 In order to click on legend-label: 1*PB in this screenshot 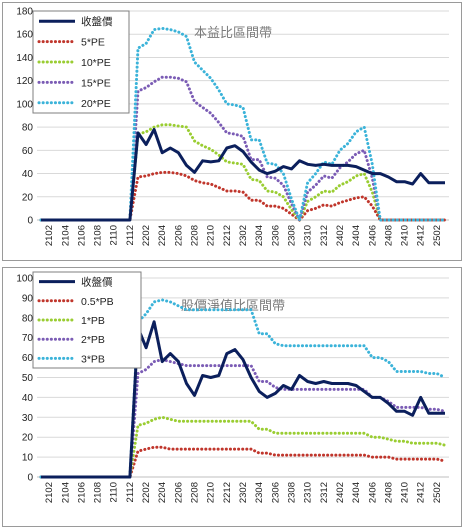, I will do `click(93, 321)`.